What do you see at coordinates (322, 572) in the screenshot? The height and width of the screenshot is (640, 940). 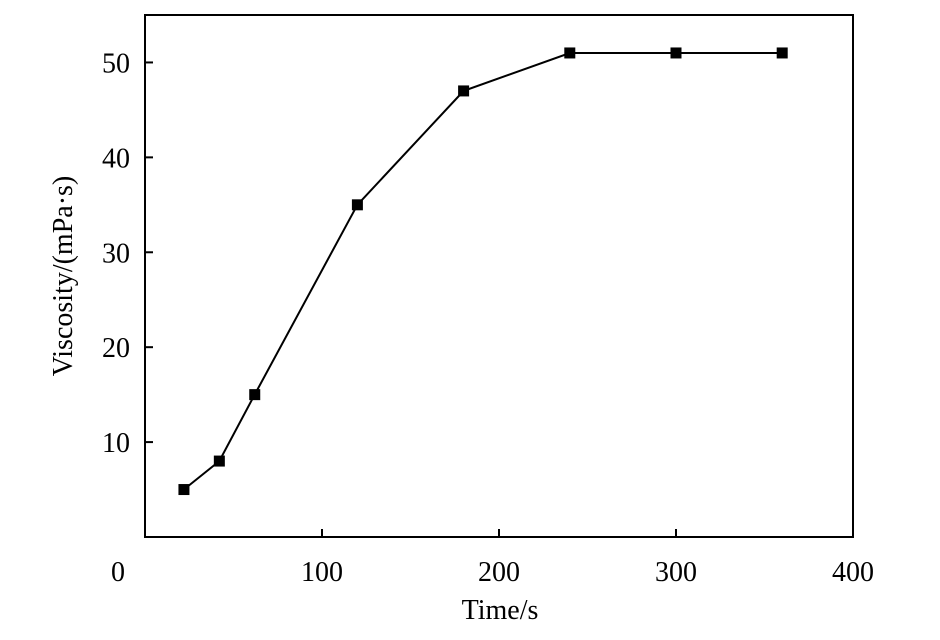 I see `x-tick-label: 100` at bounding box center [322, 572].